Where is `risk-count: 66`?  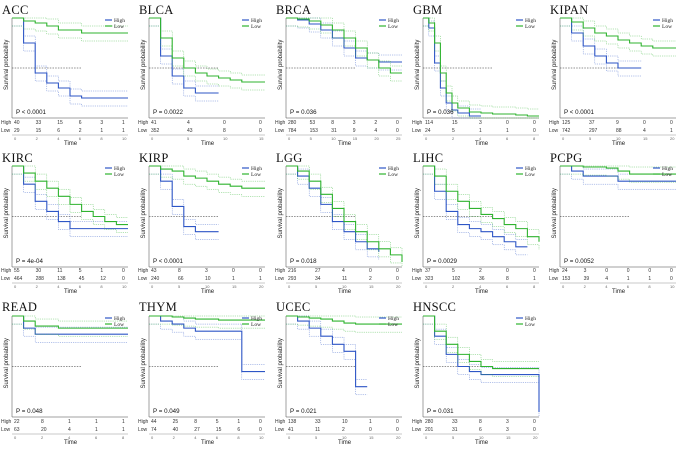
risk-count: 66 is located at coordinates (181, 279).